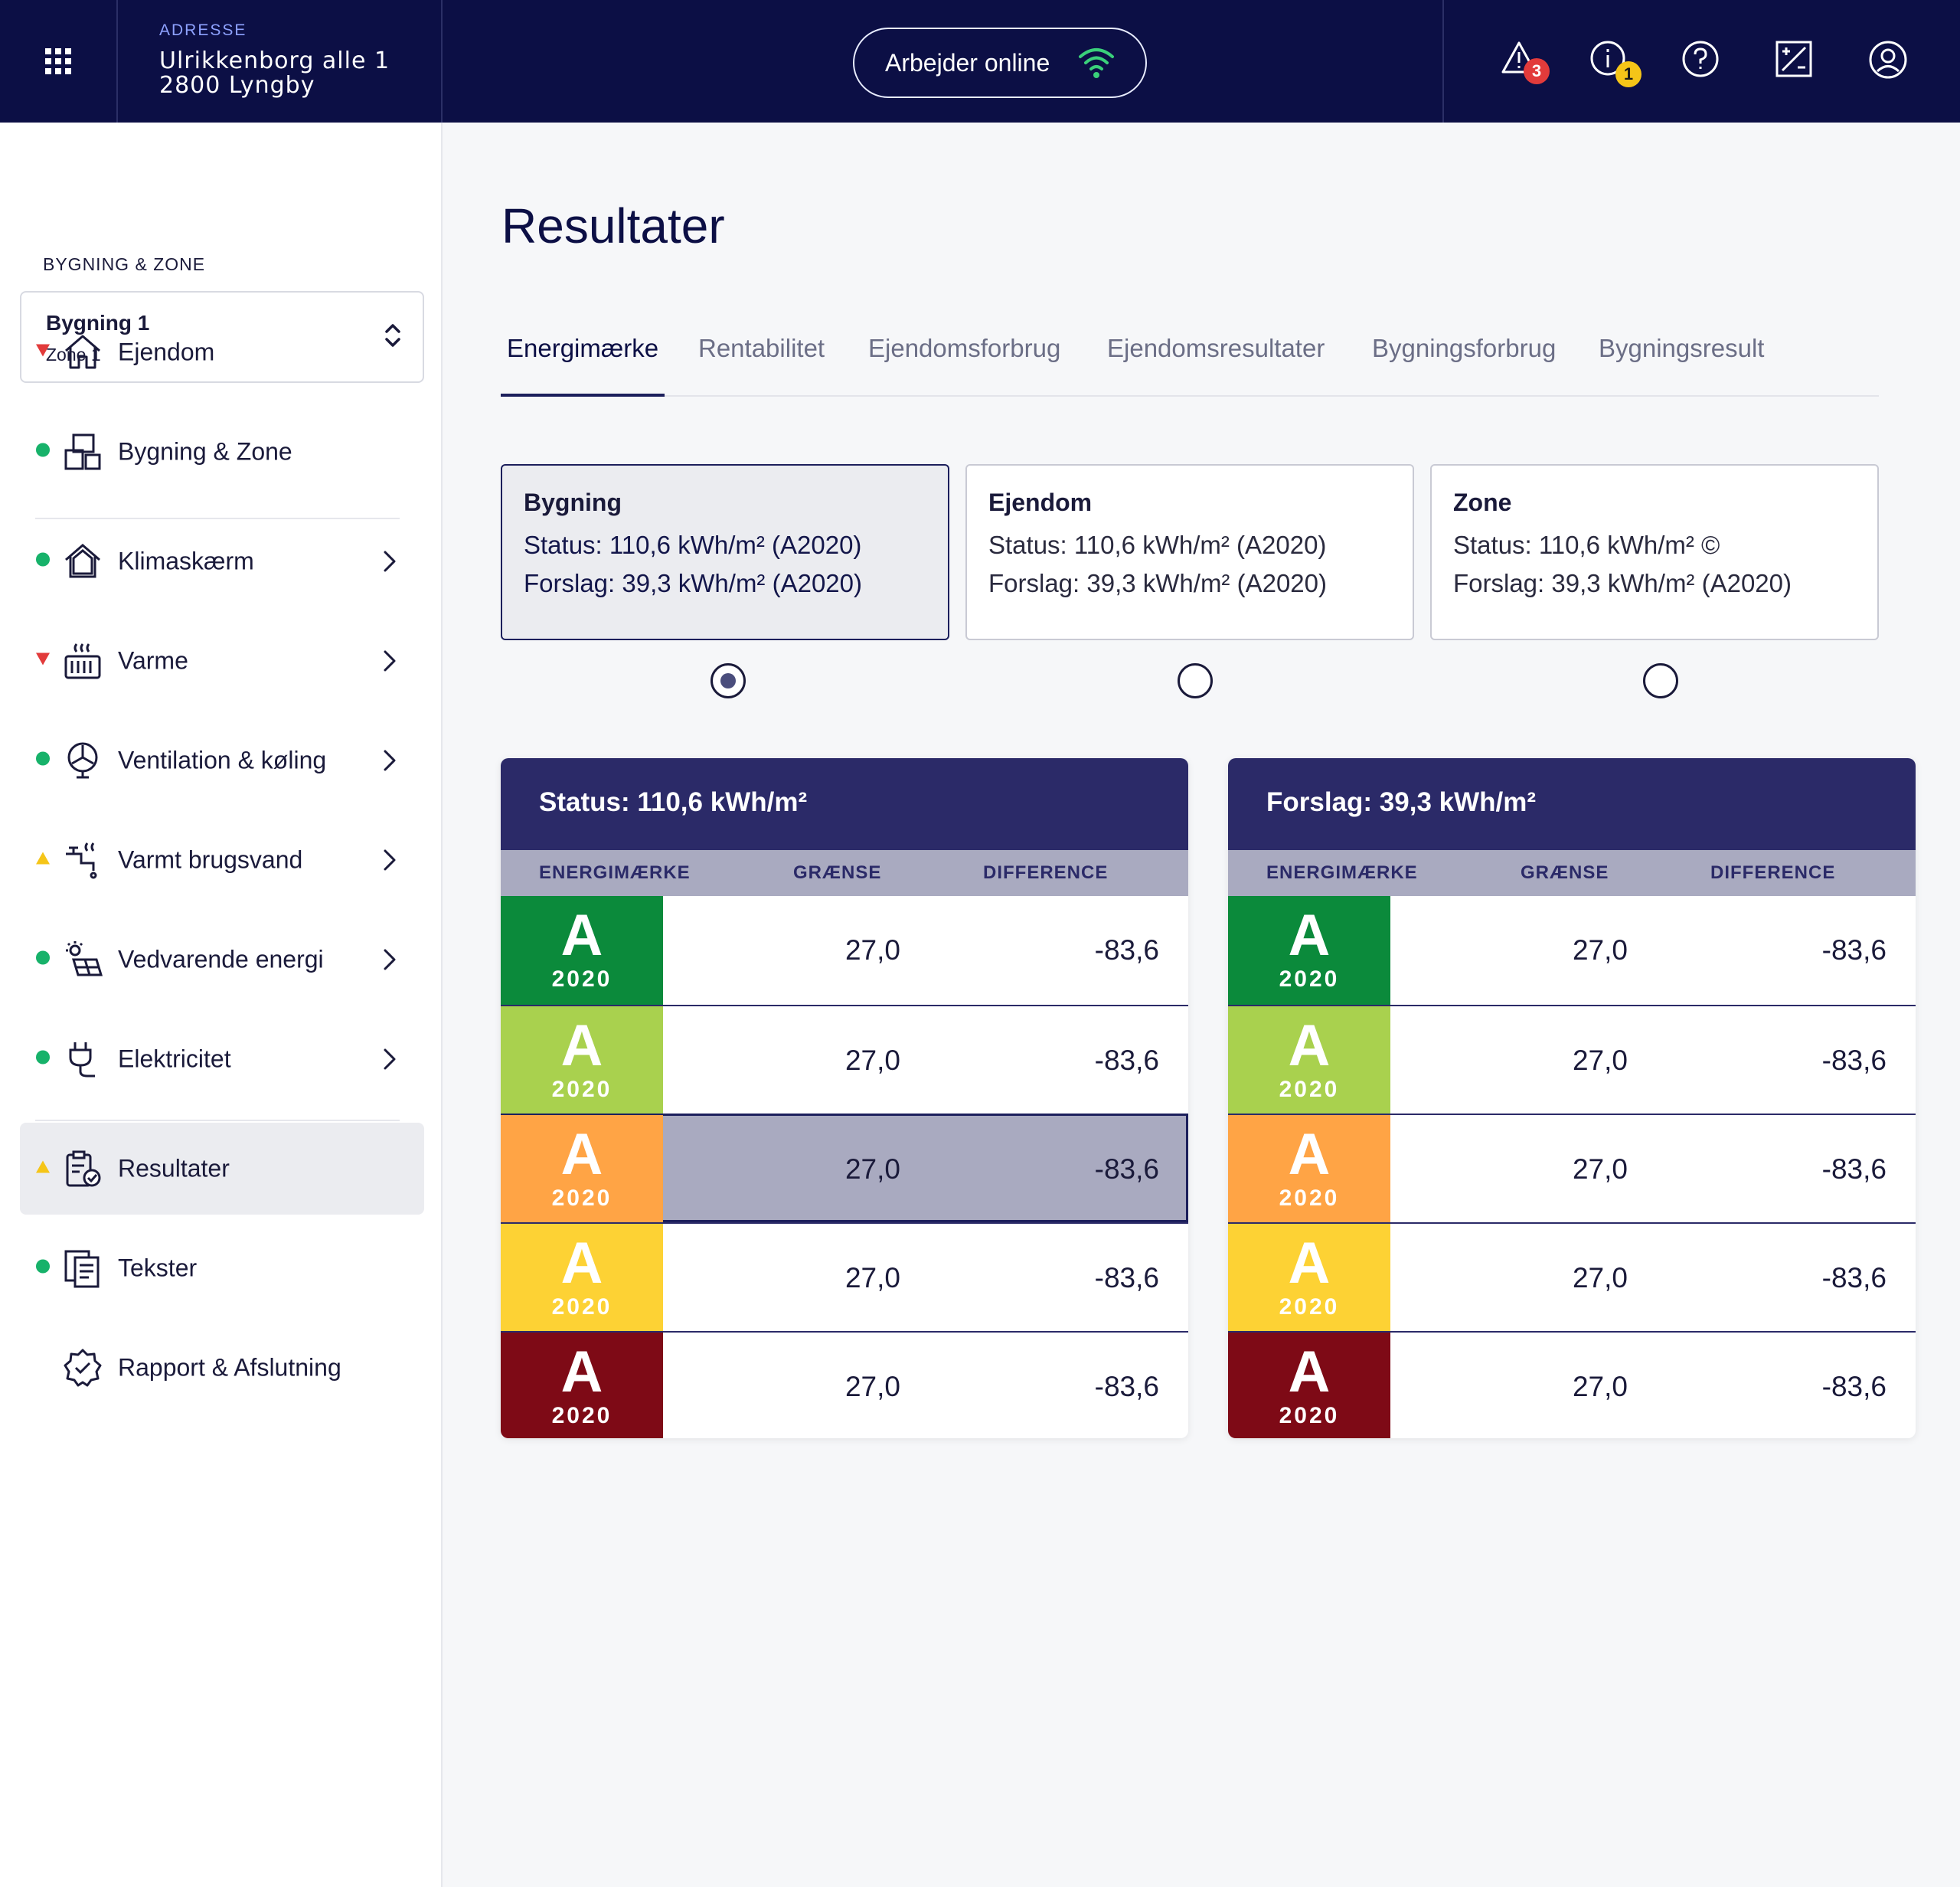 This screenshot has height=1887, width=1960. What do you see at coordinates (1796, 62) in the screenshot?
I see `calculator-button` at bounding box center [1796, 62].